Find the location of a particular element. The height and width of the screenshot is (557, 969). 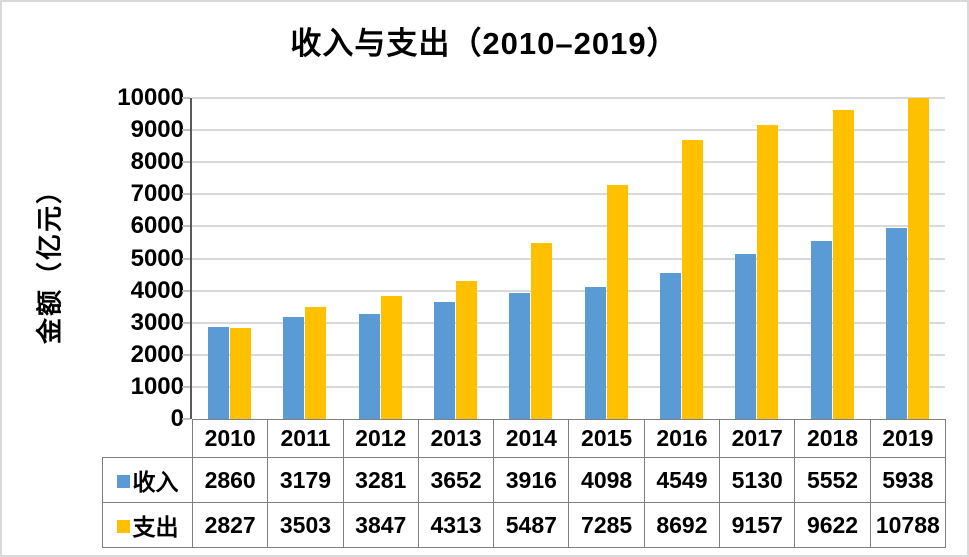

expense-value-cell-2014: 5487 is located at coordinates (531, 525).